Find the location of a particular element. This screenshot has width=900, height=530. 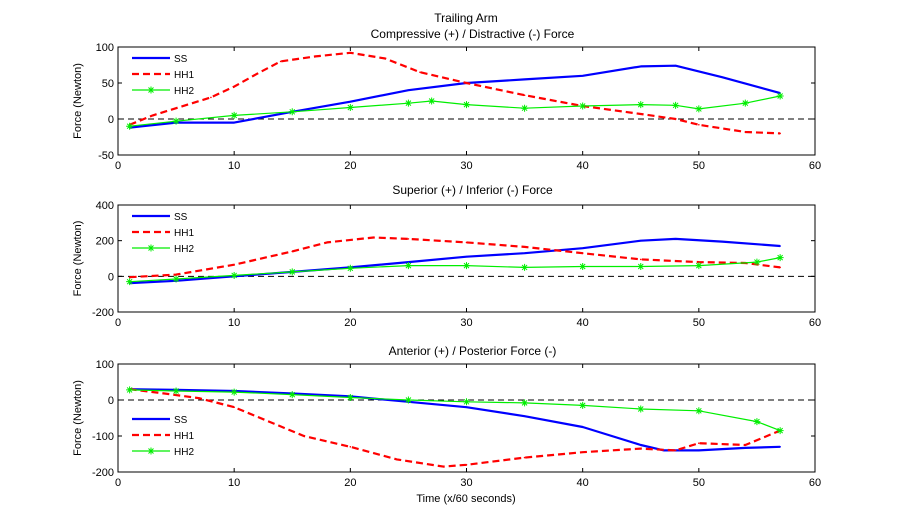

y-tick-label: 0 is located at coordinates (111, 120).